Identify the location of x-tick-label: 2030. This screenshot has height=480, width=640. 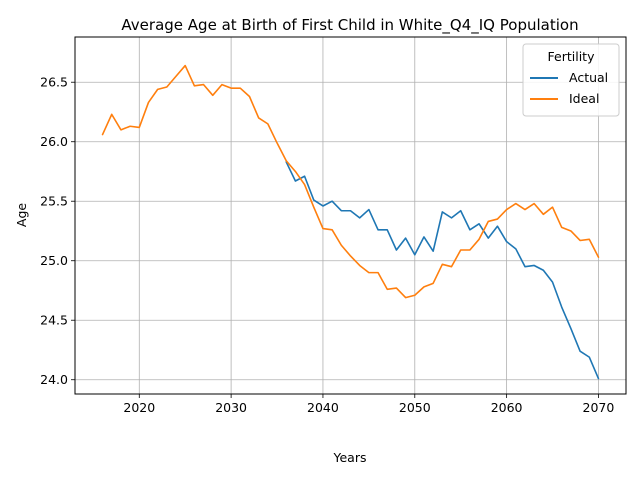
(231, 407).